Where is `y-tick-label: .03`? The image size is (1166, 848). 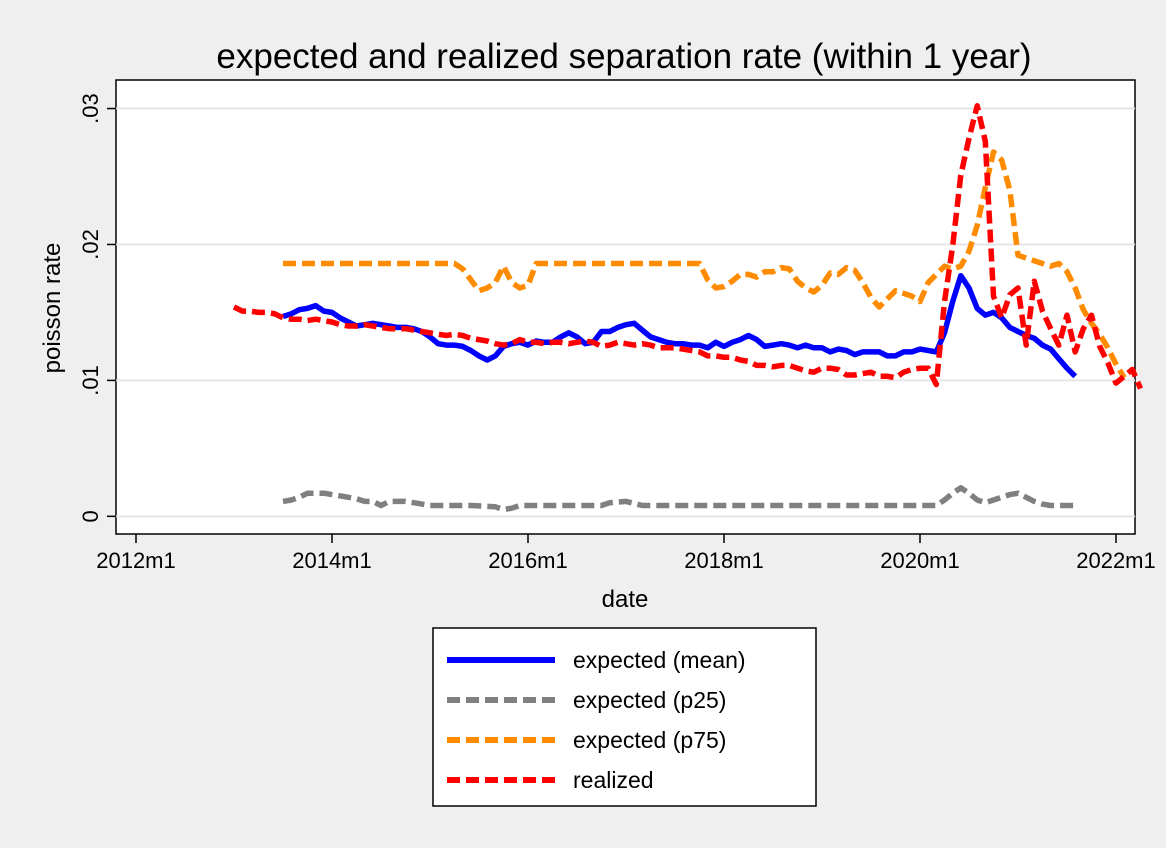 y-tick-label: .03 is located at coordinates (90, 108).